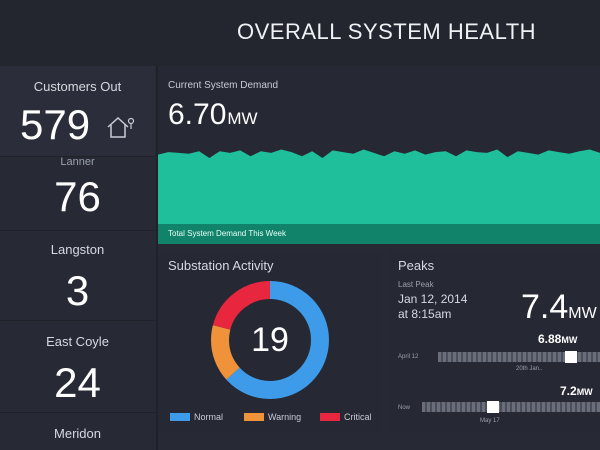 This screenshot has width=600, height=450. What do you see at coordinates (379, 234) in the screenshot?
I see `demand-caption: Total System Demand This Week` at bounding box center [379, 234].